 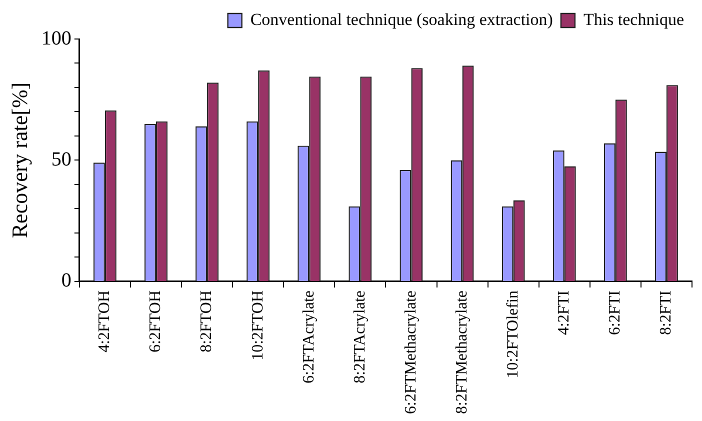 What do you see at coordinates (155, 321) in the screenshot?
I see `x-tick-label: 6:2FTOH` at bounding box center [155, 321].